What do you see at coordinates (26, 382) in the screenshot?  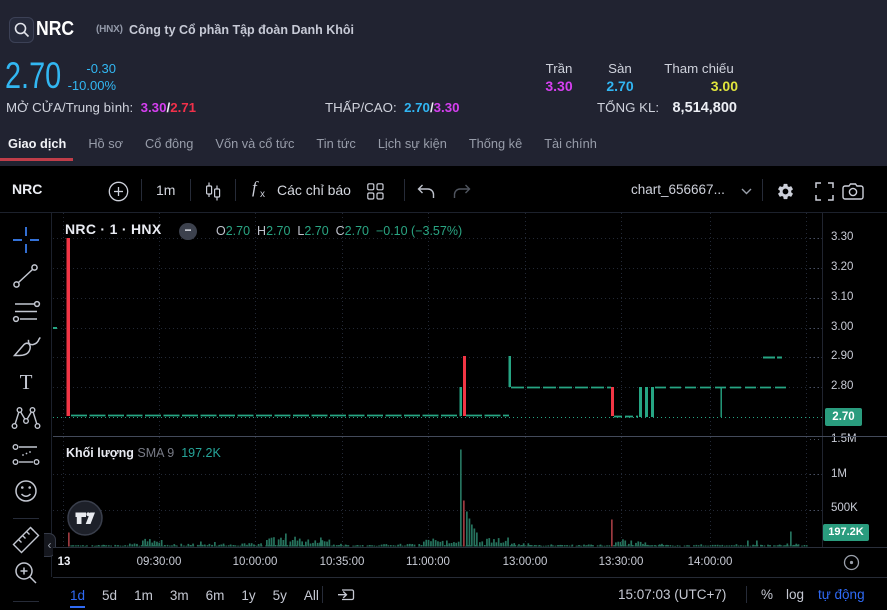 I see `svg-text: T` at bounding box center [26, 382].